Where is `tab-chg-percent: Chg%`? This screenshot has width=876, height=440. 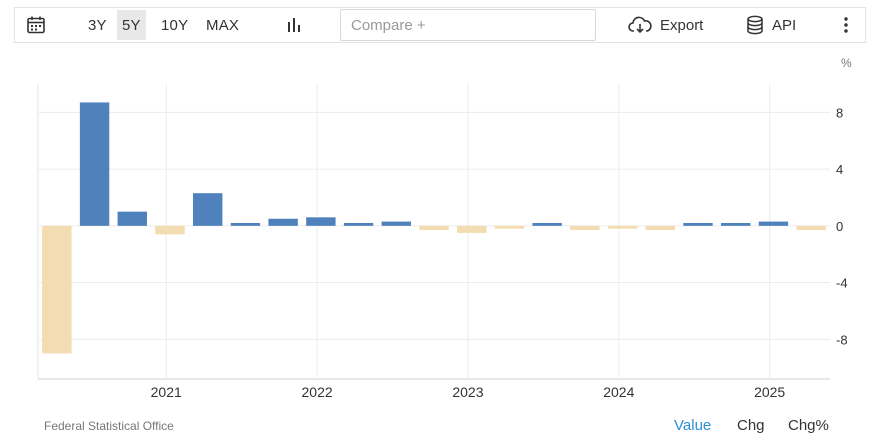 tab-chg-percent: Chg% is located at coordinates (808, 425).